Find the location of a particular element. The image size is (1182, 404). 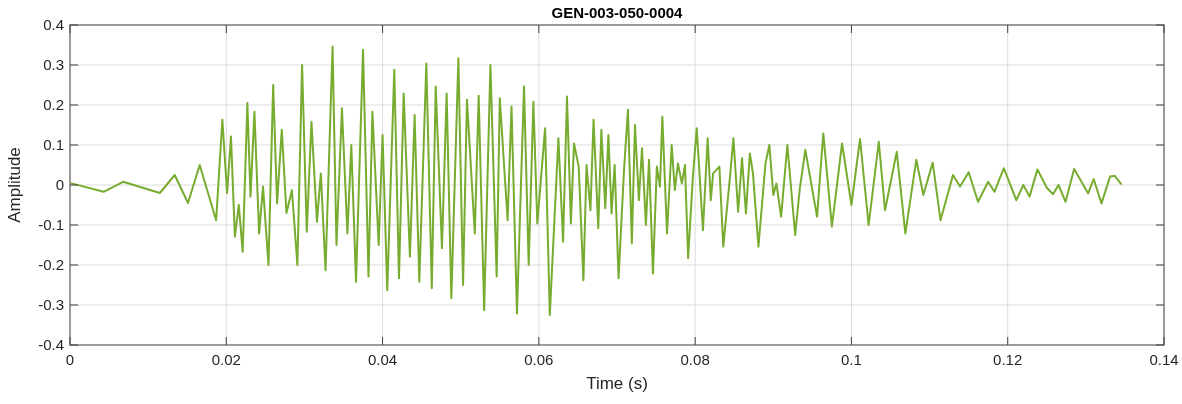

x-tick-label: 0.04 is located at coordinates (382, 359).